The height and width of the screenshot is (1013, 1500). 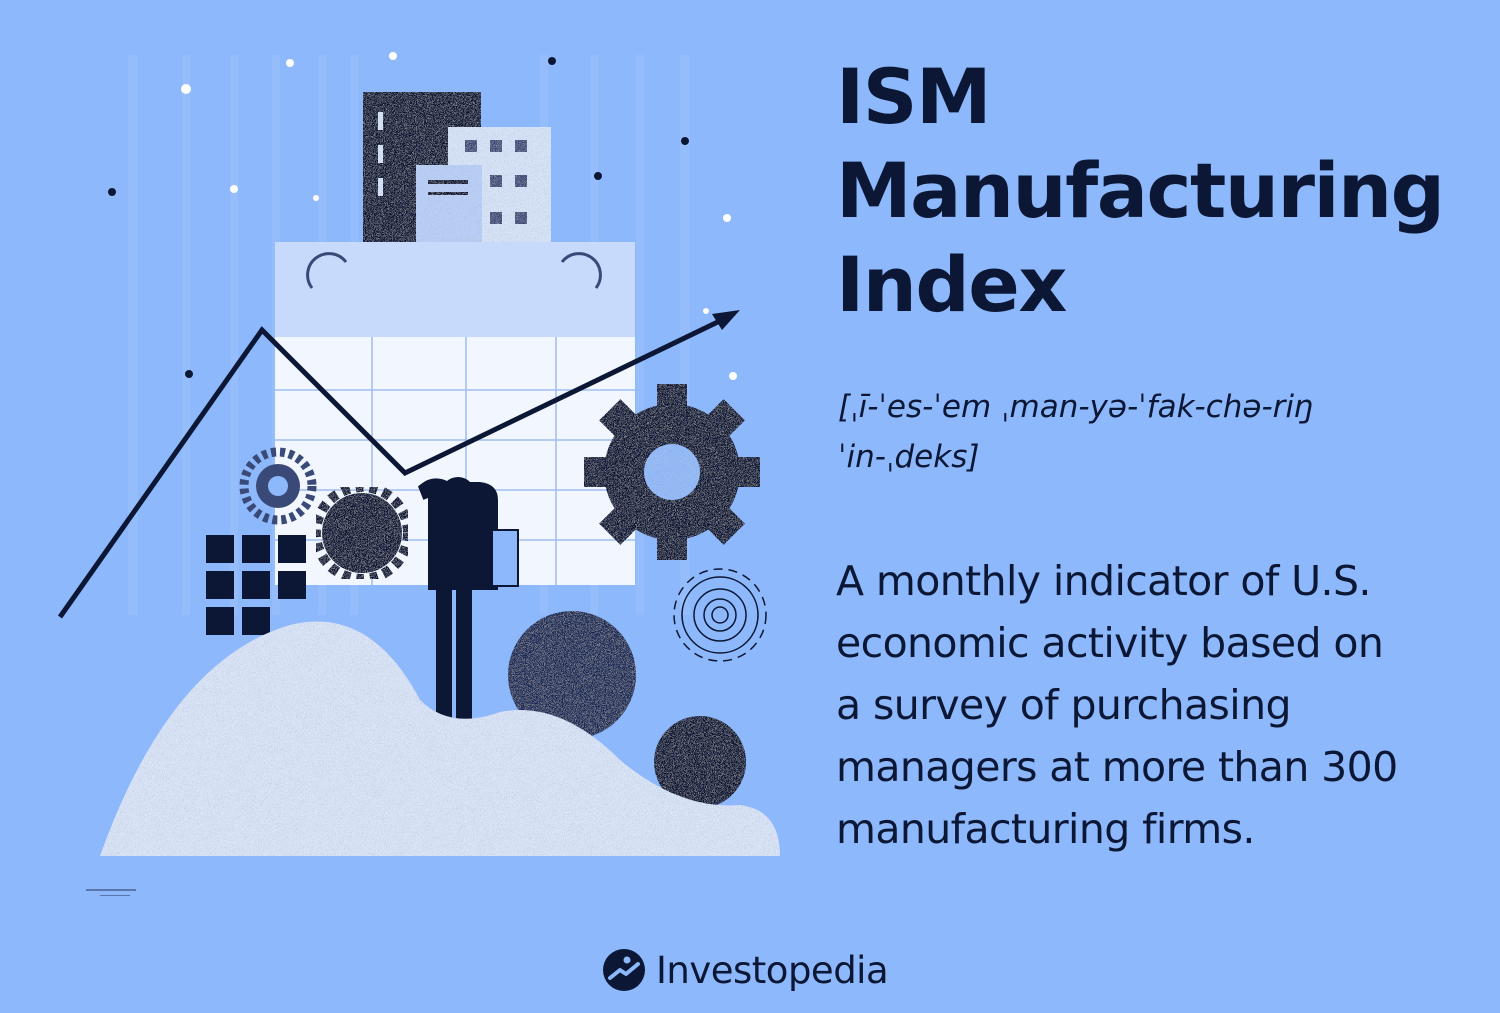 What do you see at coordinates (256, 585) in the screenshot?
I see `block-grid` at bounding box center [256, 585].